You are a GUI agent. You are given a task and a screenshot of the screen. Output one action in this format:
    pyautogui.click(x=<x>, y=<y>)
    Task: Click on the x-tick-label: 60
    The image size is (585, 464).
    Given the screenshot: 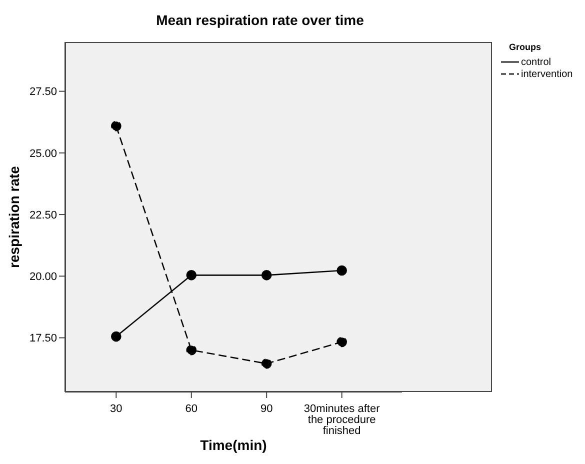 What is the action you would take?
    pyautogui.click(x=191, y=409)
    